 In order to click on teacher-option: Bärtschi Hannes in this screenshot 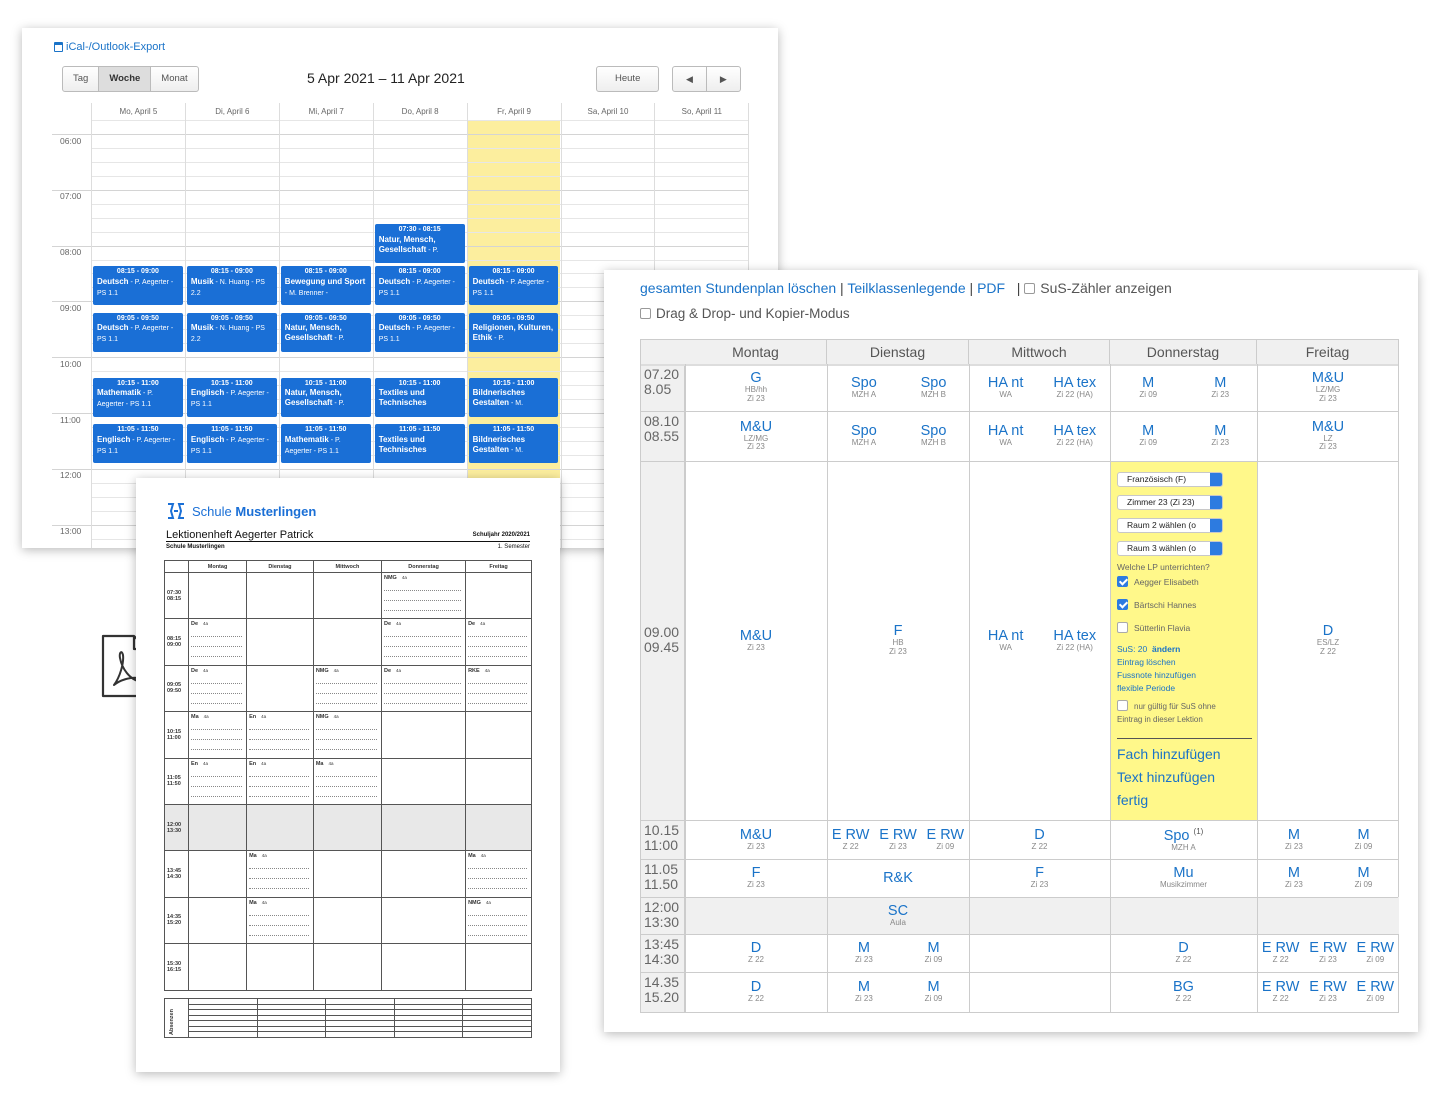, I will do `click(1156, 604)`.